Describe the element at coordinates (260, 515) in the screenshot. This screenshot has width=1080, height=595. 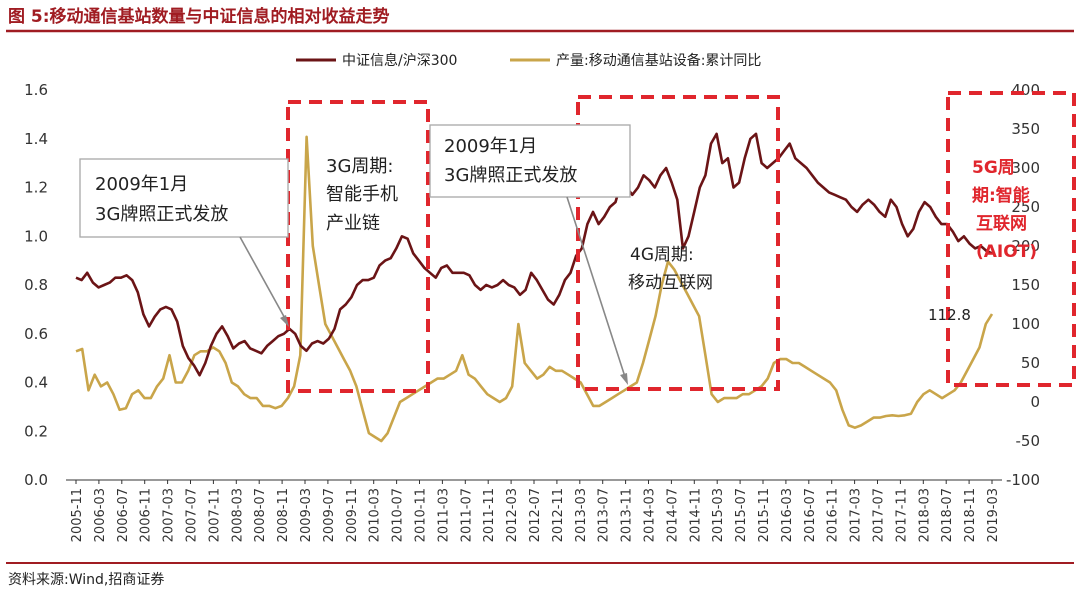
I see `x-tick-label: 2008-07` at that location.